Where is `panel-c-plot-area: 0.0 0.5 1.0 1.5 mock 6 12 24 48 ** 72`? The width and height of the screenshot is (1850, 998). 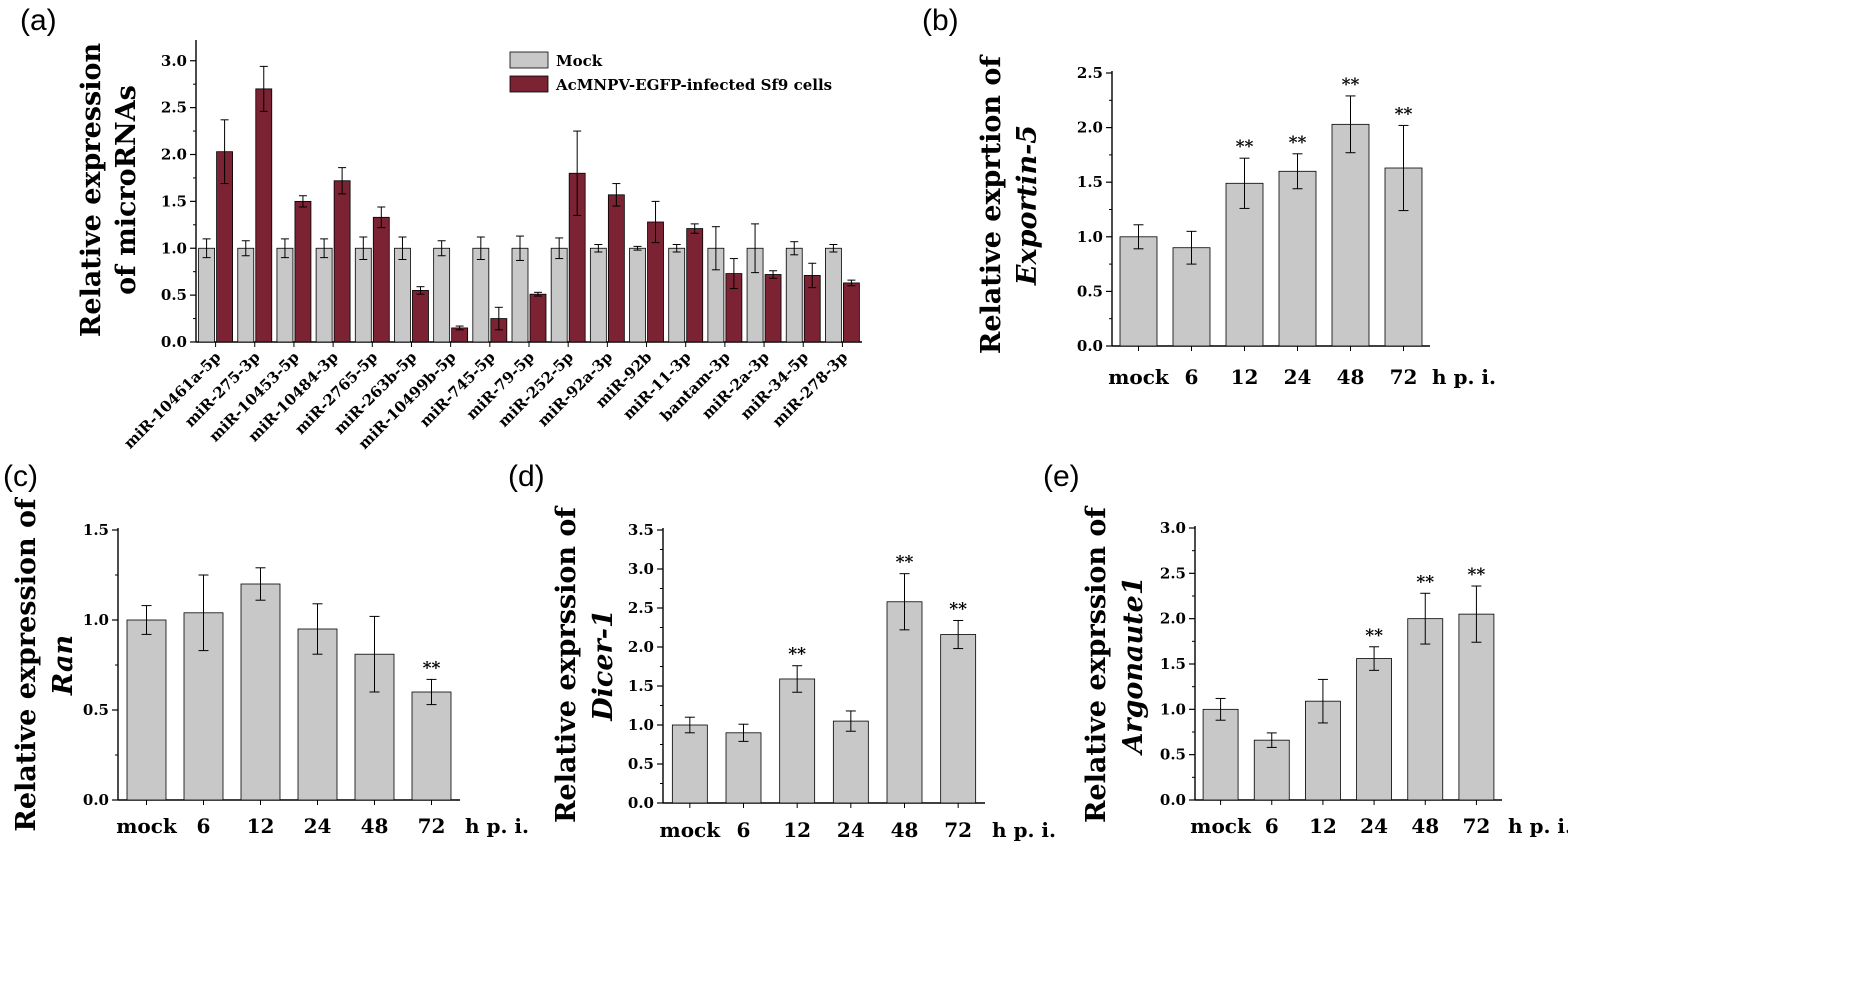 panel-c-plot-area: 0.0 0.5 1.0 1.5 mock 6 12 24 48 ** 72 is located at coordinates (271, 679).